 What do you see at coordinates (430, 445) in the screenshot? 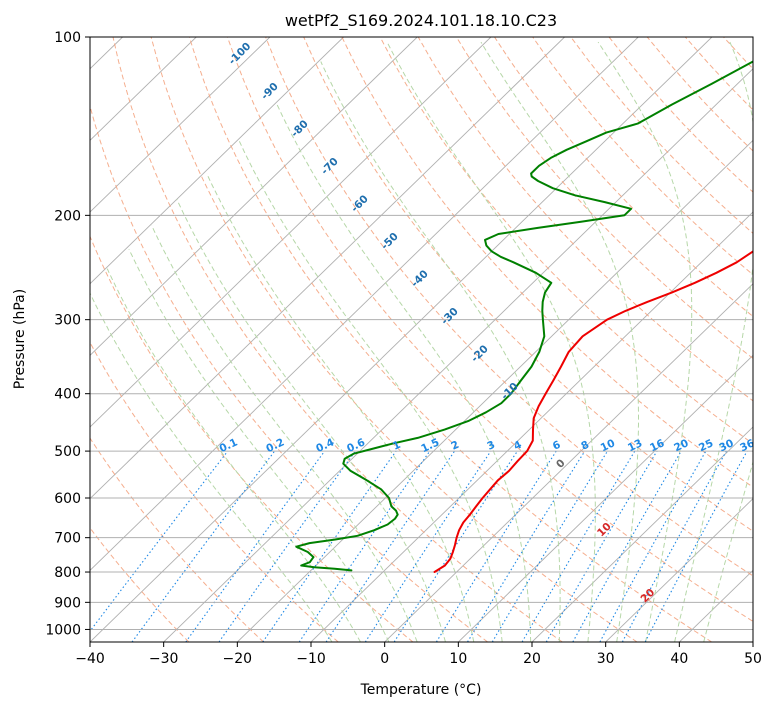
I see `mixing-ratio-label: 1.5` at bounding box center [430, 445].